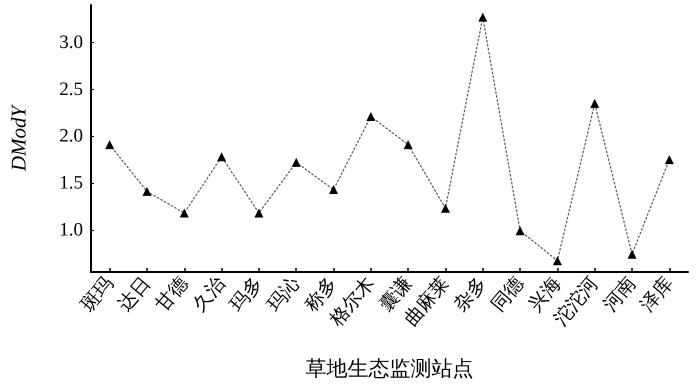 The width and height of the screenshot is (700, 384). Describe the element at coordinates (18, 138) in the screenshot. I see `y-axis-title: DModY` at that location.